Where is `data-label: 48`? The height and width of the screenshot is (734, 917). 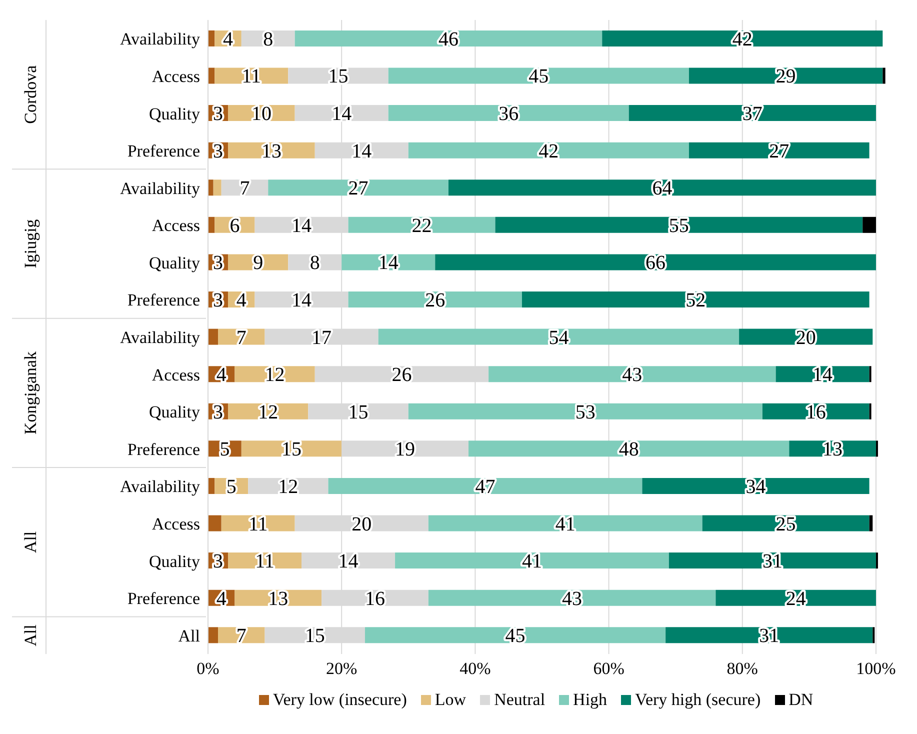
data-label: 48 is located at coordinates (628, 449).